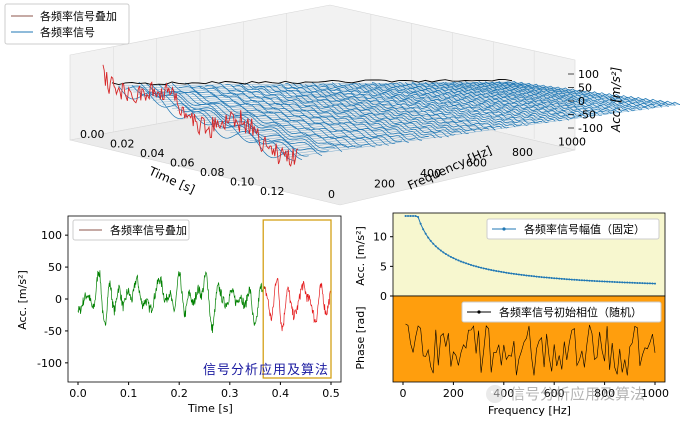 Image resolution: width=680 pixels, height=425 pixels. I want to click on watermark: 信号分析应用及算法, so click(565, 394).